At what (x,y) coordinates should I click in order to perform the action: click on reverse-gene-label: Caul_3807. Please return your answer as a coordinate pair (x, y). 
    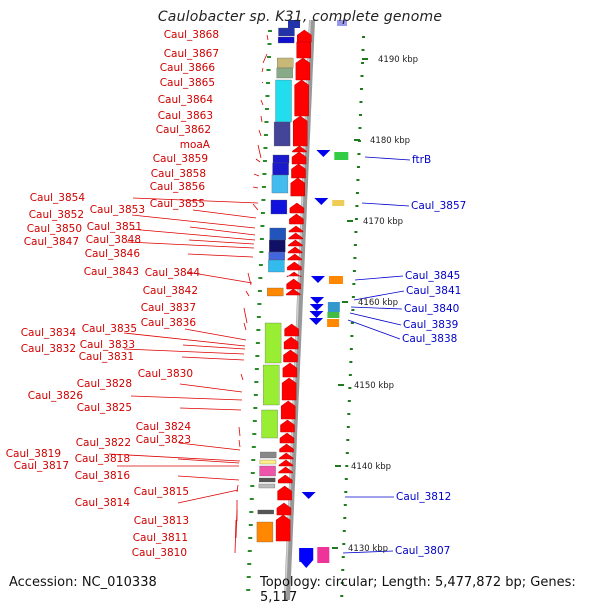
    Looking at the image, I should click on (422, 551).